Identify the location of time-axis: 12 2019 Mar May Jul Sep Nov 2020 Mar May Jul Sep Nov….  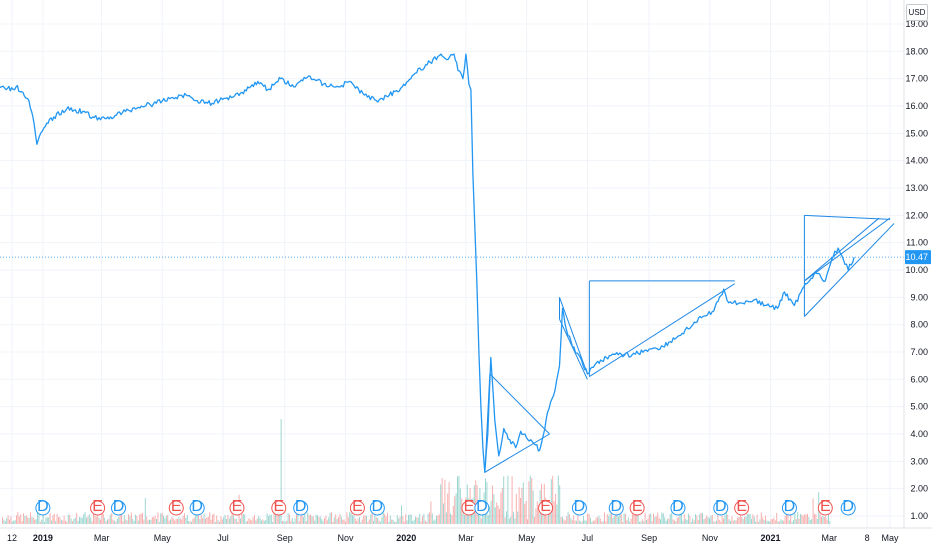
(453, 538).